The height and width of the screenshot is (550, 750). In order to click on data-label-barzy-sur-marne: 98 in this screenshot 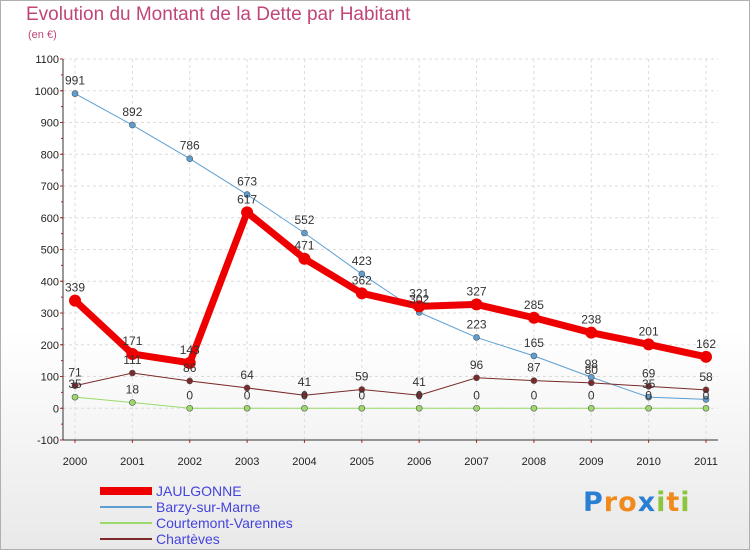, I will do `click(592, 364)`.